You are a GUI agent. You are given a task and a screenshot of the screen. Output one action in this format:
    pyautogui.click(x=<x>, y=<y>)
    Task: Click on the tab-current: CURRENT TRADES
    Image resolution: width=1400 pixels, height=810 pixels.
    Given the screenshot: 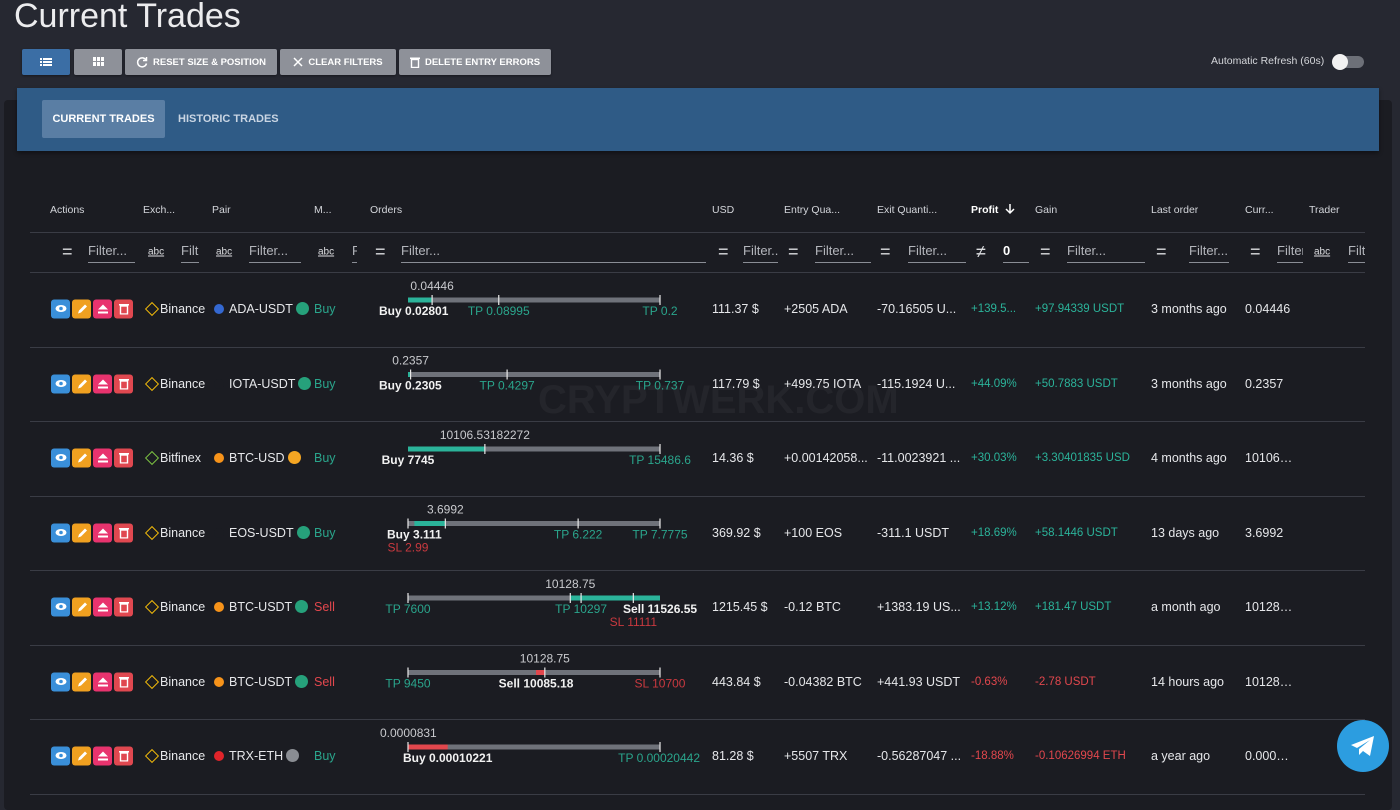 What is the action you would take?
    pyautogui.click(x=103, y=119)
    